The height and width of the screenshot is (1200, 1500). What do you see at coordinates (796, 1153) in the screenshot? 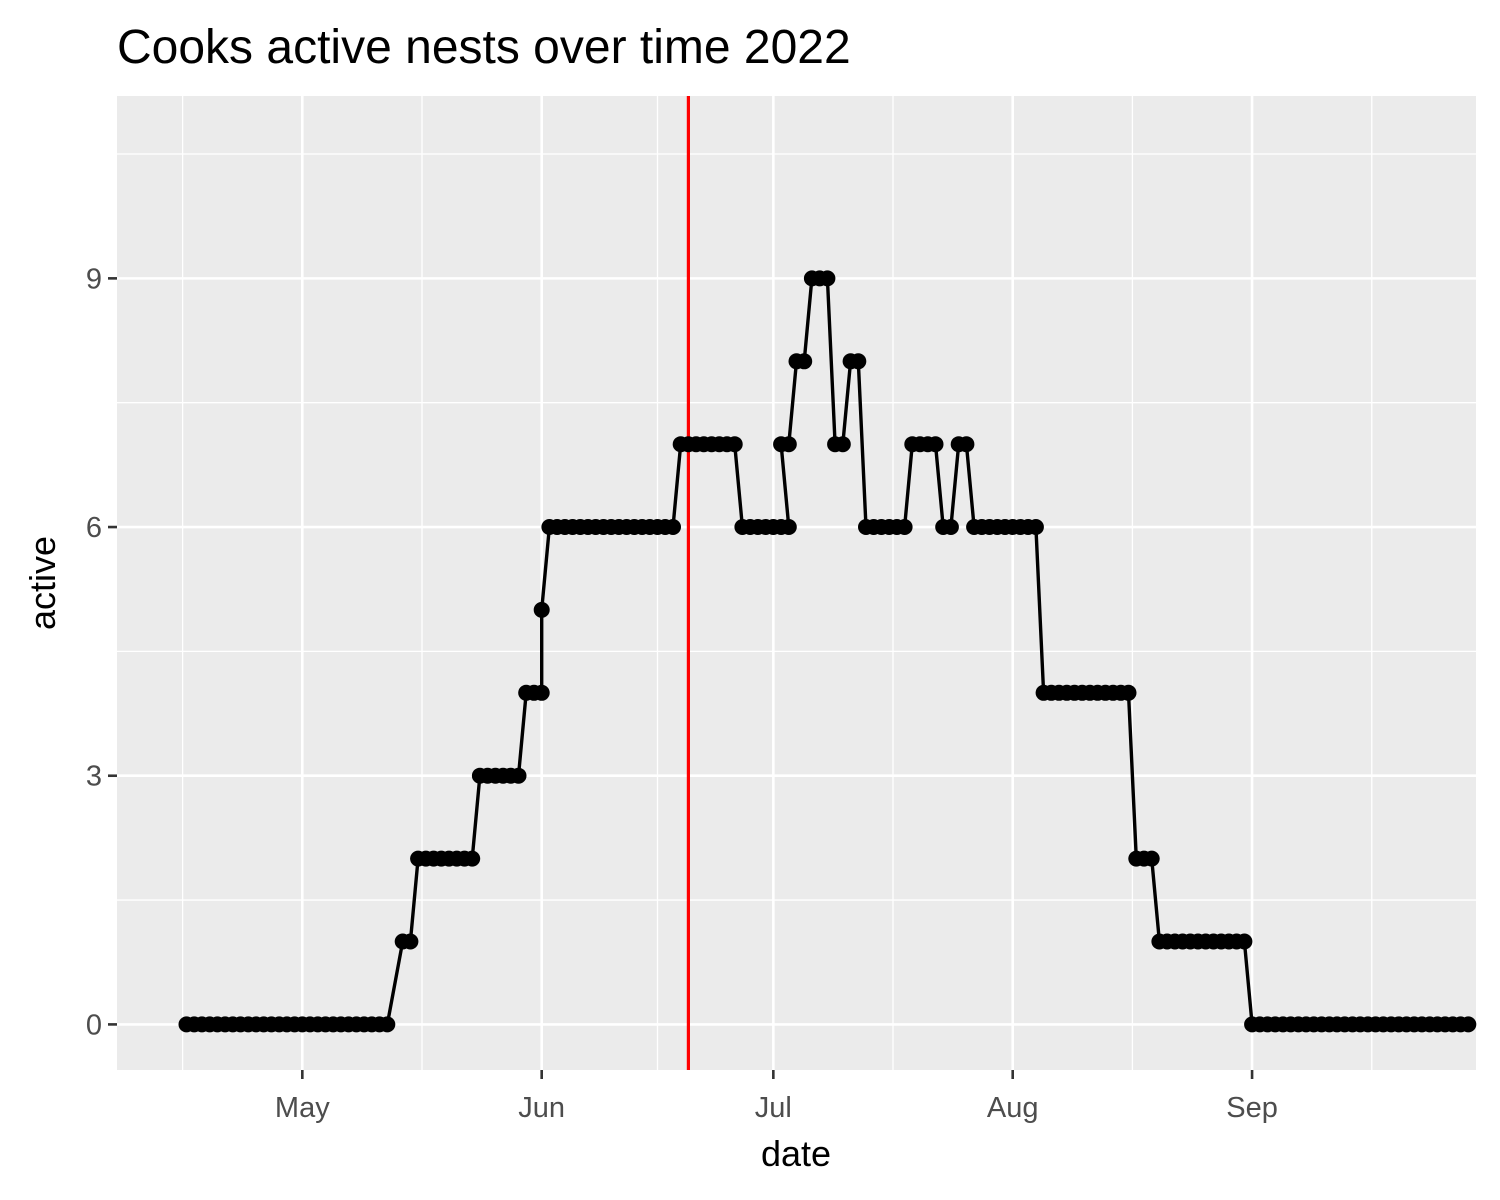
I see `x-axis-title: date` at bounding box center [796, 1153].